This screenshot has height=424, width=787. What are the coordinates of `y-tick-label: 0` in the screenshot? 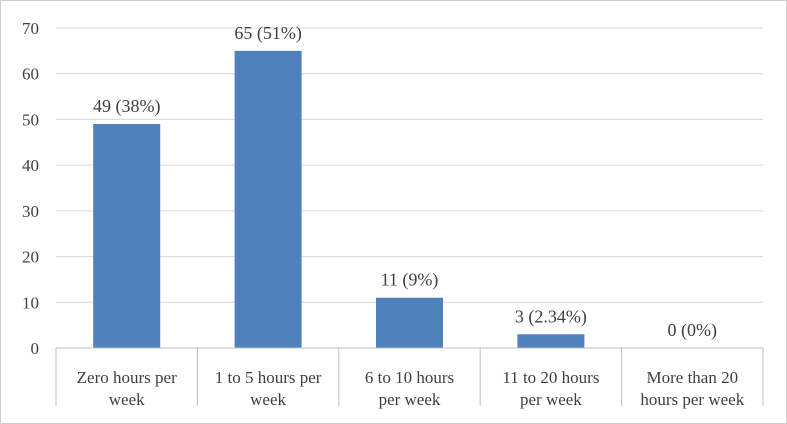 It's located at (35, 348).